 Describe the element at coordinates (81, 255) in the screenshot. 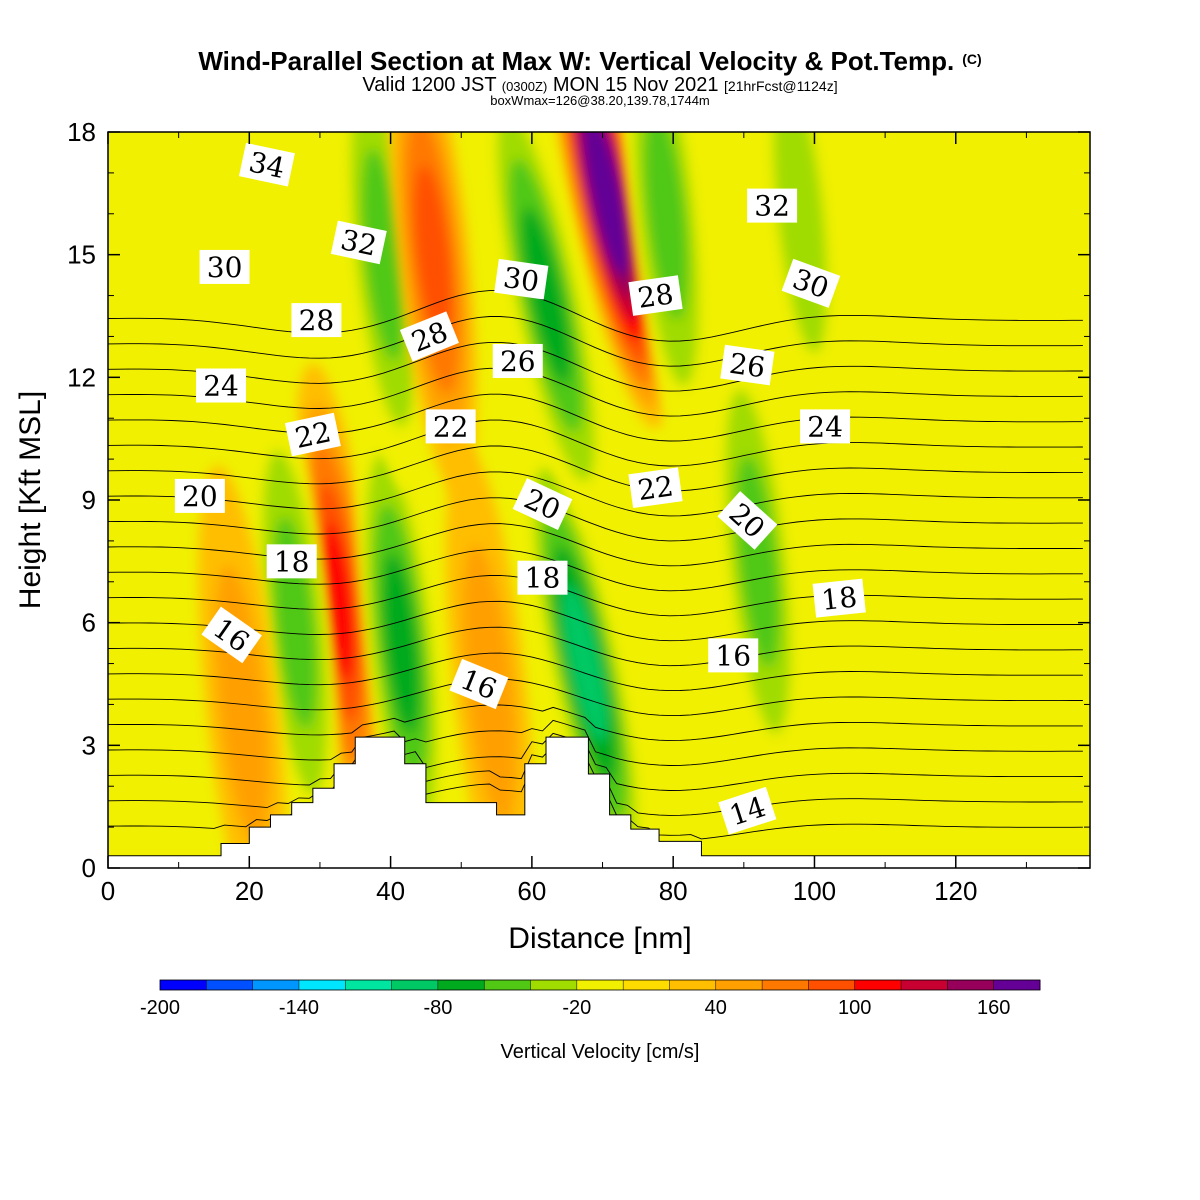

I see `y-tick-label: 15` at that location.